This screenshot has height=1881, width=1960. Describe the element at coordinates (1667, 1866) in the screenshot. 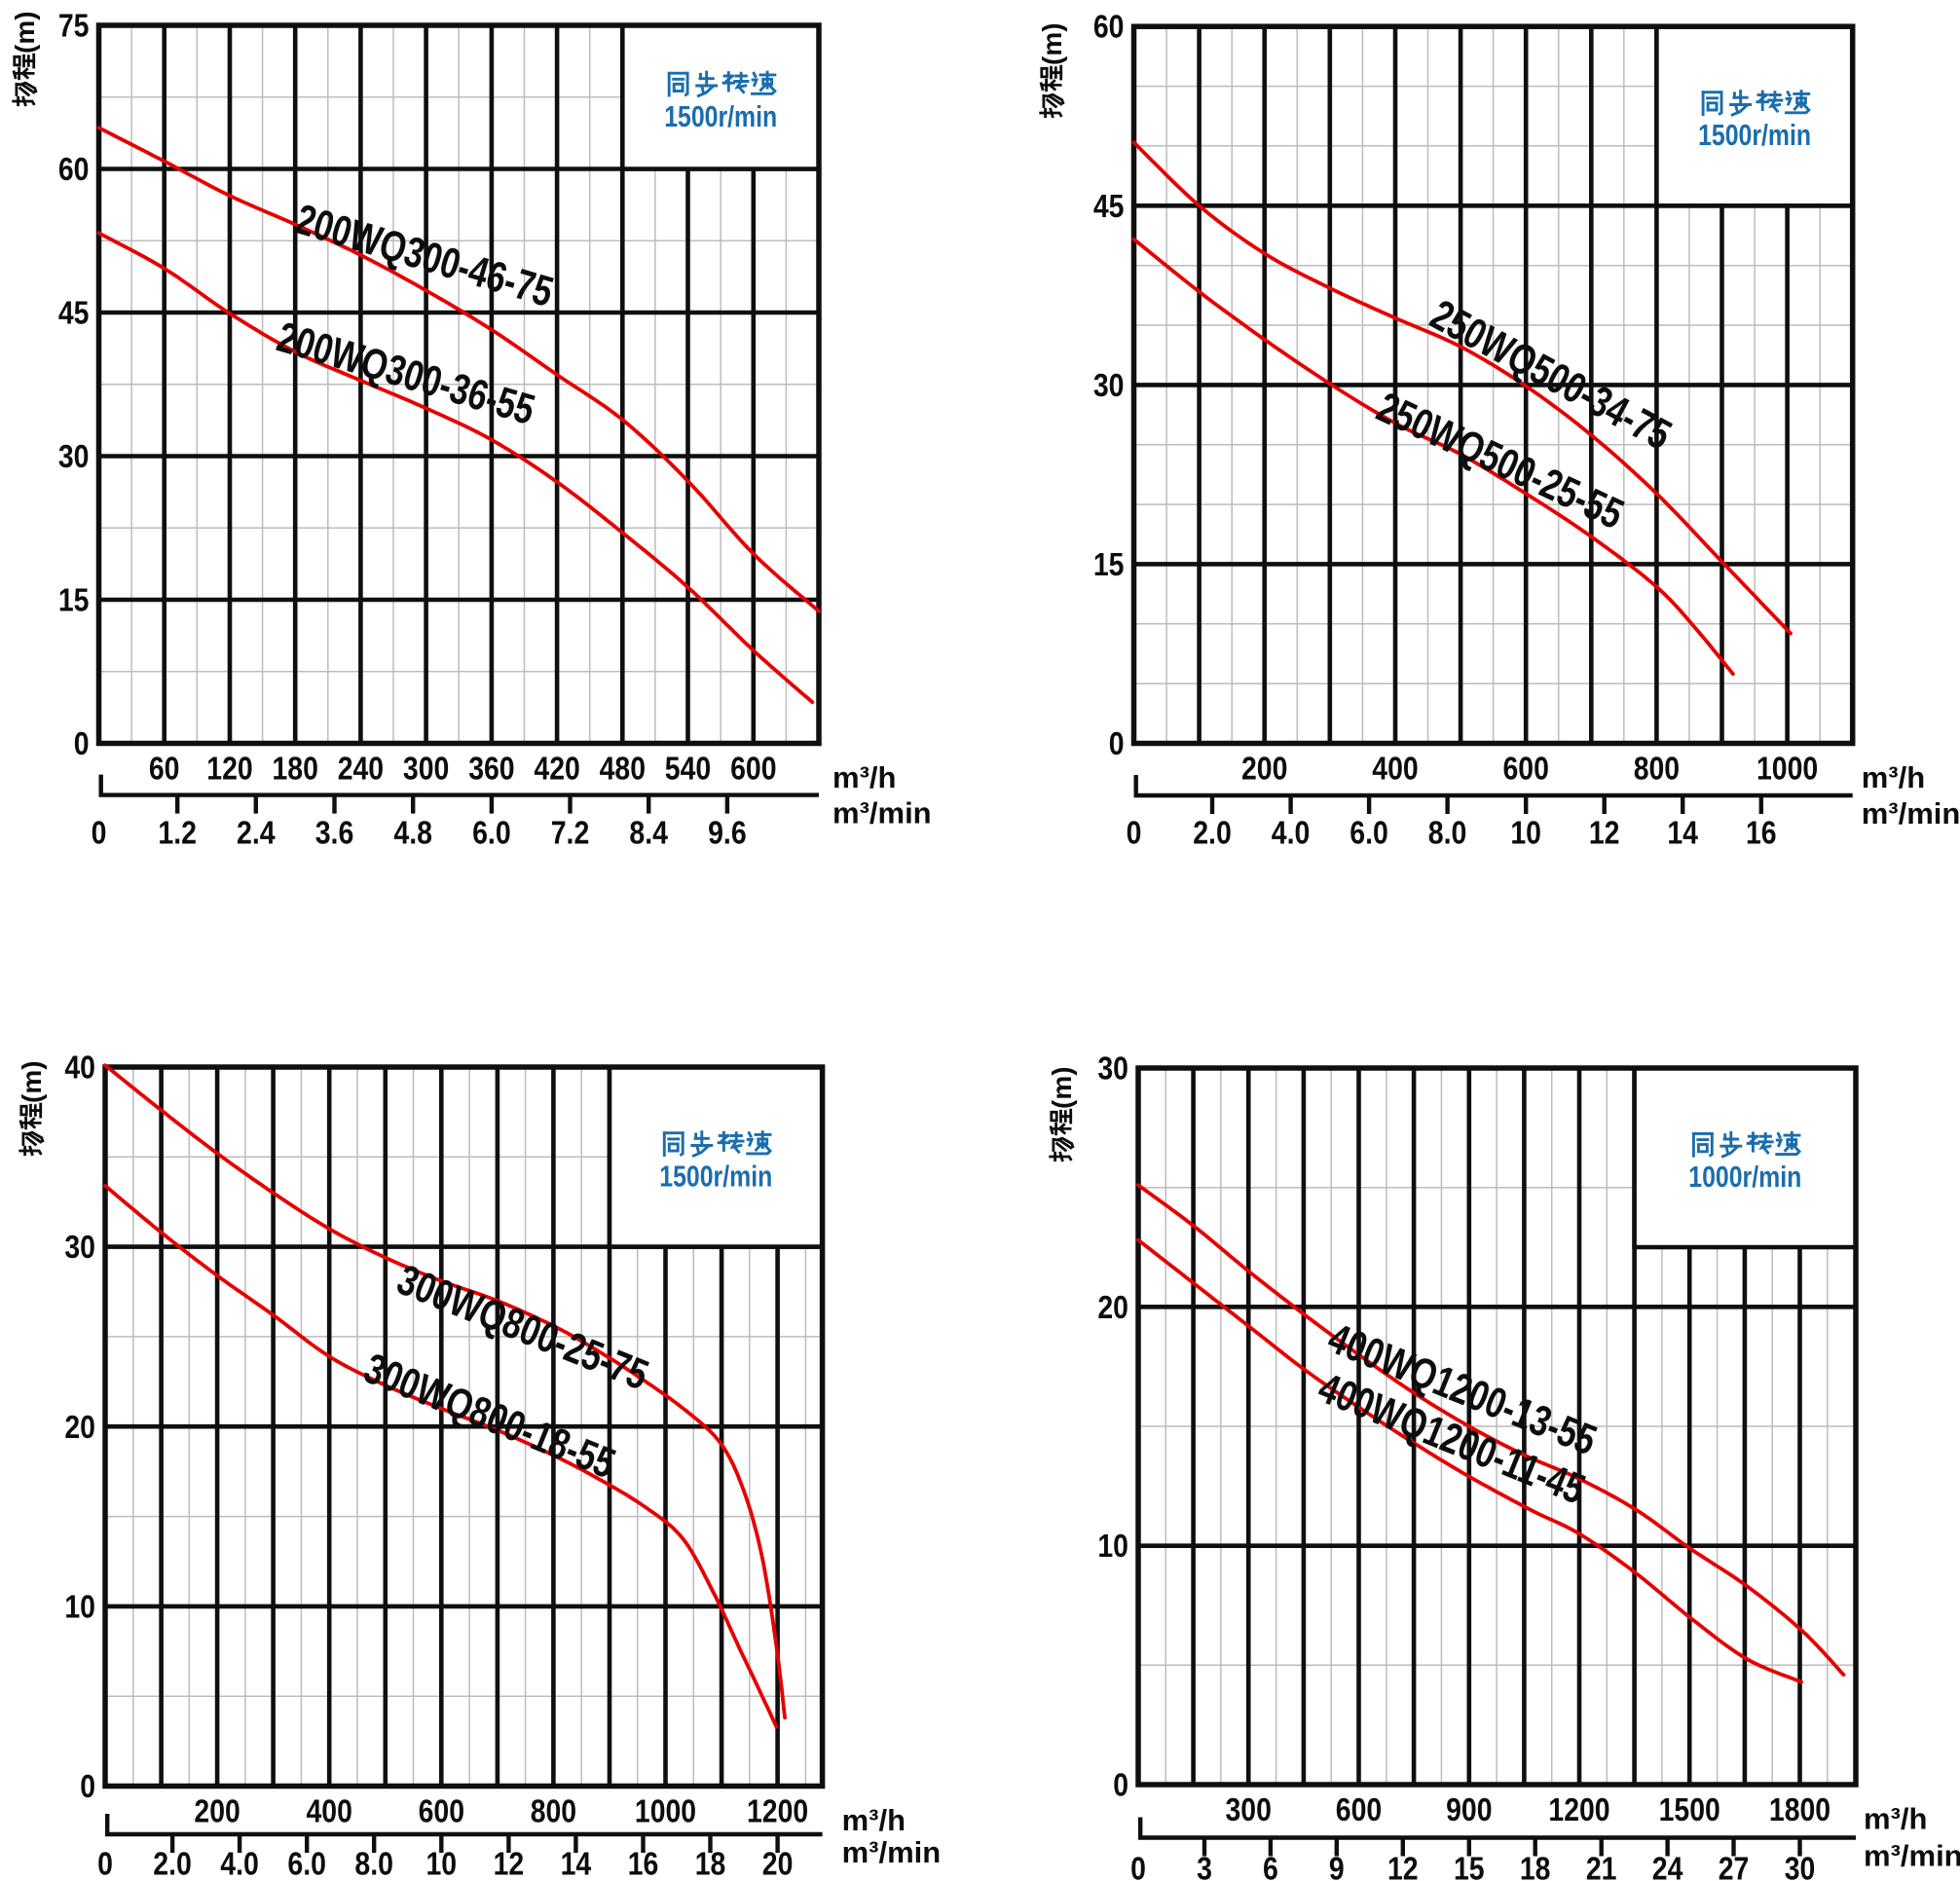

I see `svg-text: 24` at that location.